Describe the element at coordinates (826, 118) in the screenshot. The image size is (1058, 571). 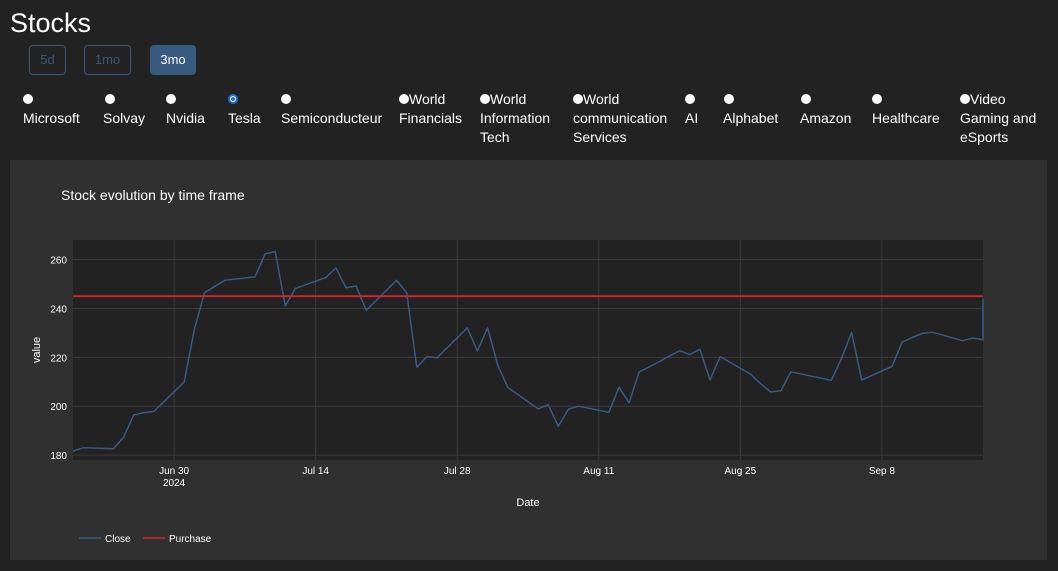
I see `radio-label: Amazon` at that location.